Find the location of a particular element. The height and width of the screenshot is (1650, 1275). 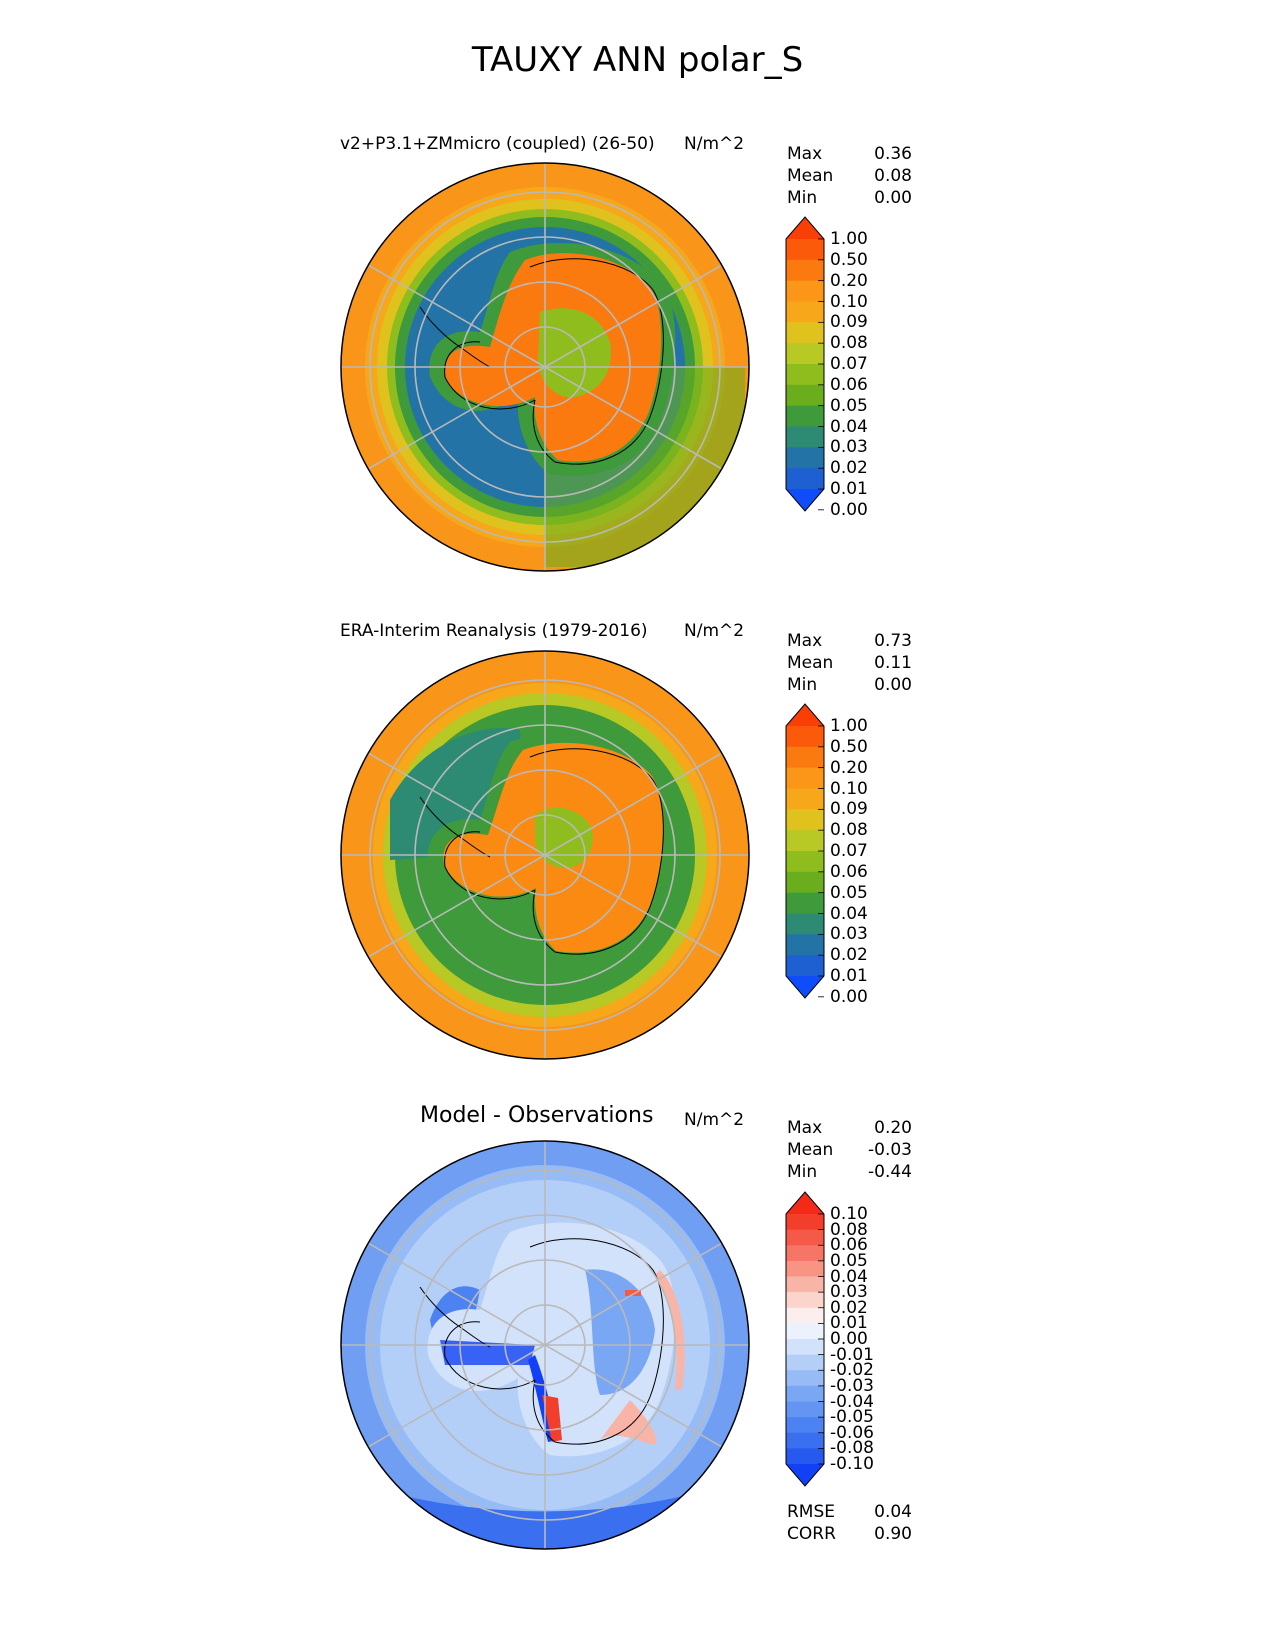

colorbar-tick-label: -0.04 is located at coordinates (852, 1401).